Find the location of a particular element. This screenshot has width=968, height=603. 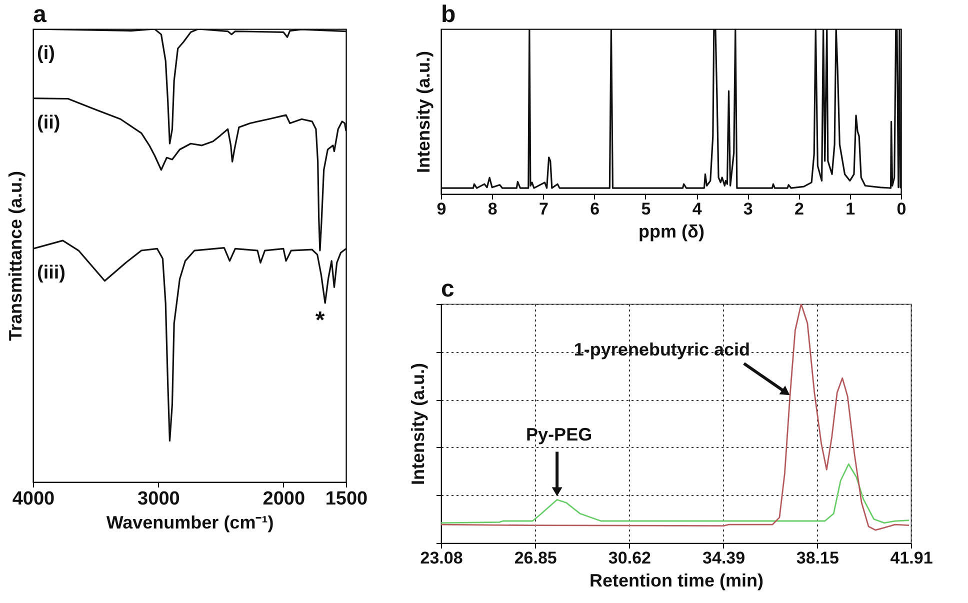

x-axis-title: Wavenumber (cm⁻¹) is located at coordinates (190, 522).